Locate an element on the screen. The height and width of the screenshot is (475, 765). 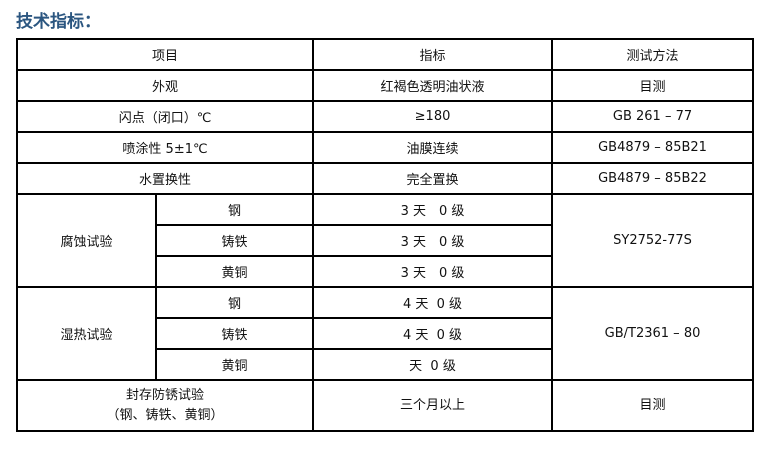
item-cell: 外观 is located at coordinates (165, 85).